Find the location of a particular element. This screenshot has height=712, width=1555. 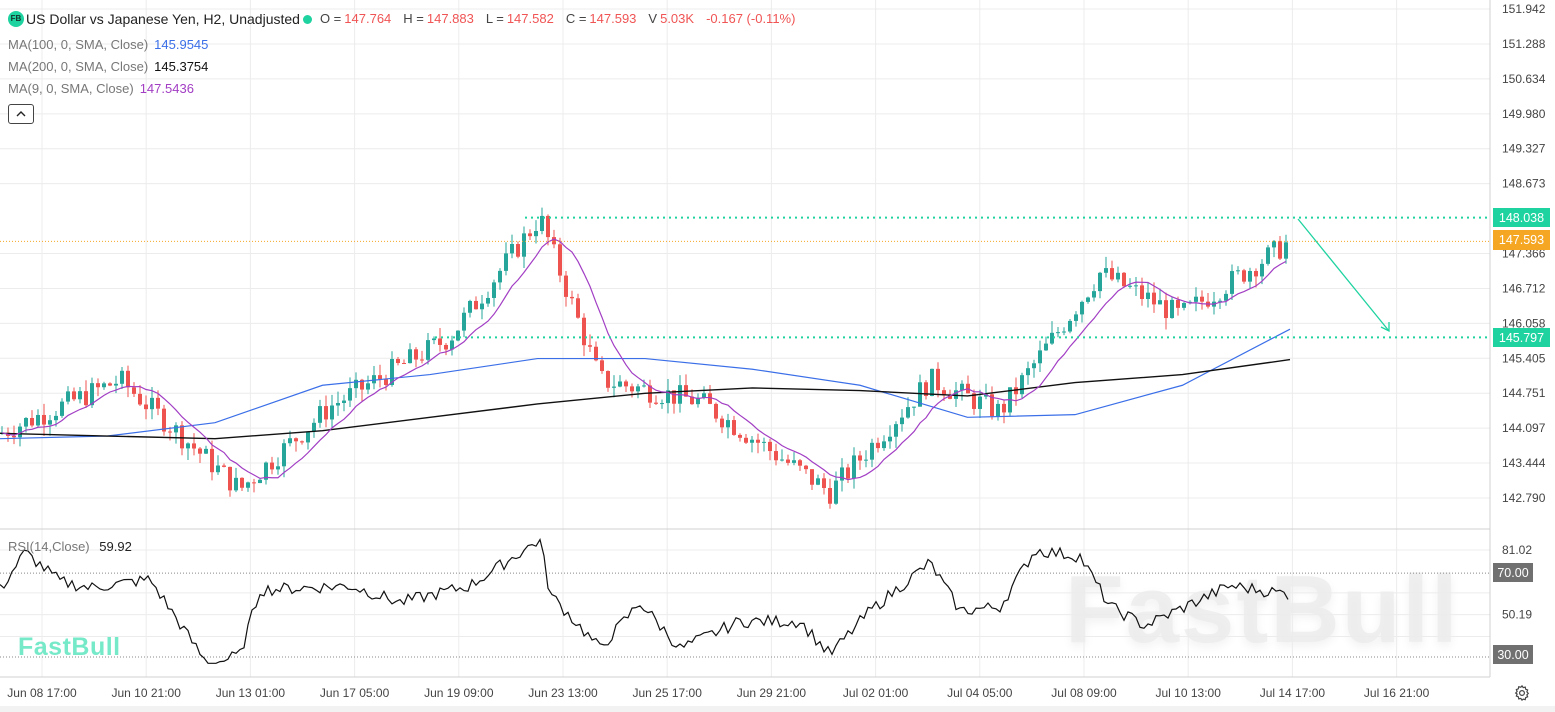

ma9-value: 147.5436 is located at coordinates (166, 88).